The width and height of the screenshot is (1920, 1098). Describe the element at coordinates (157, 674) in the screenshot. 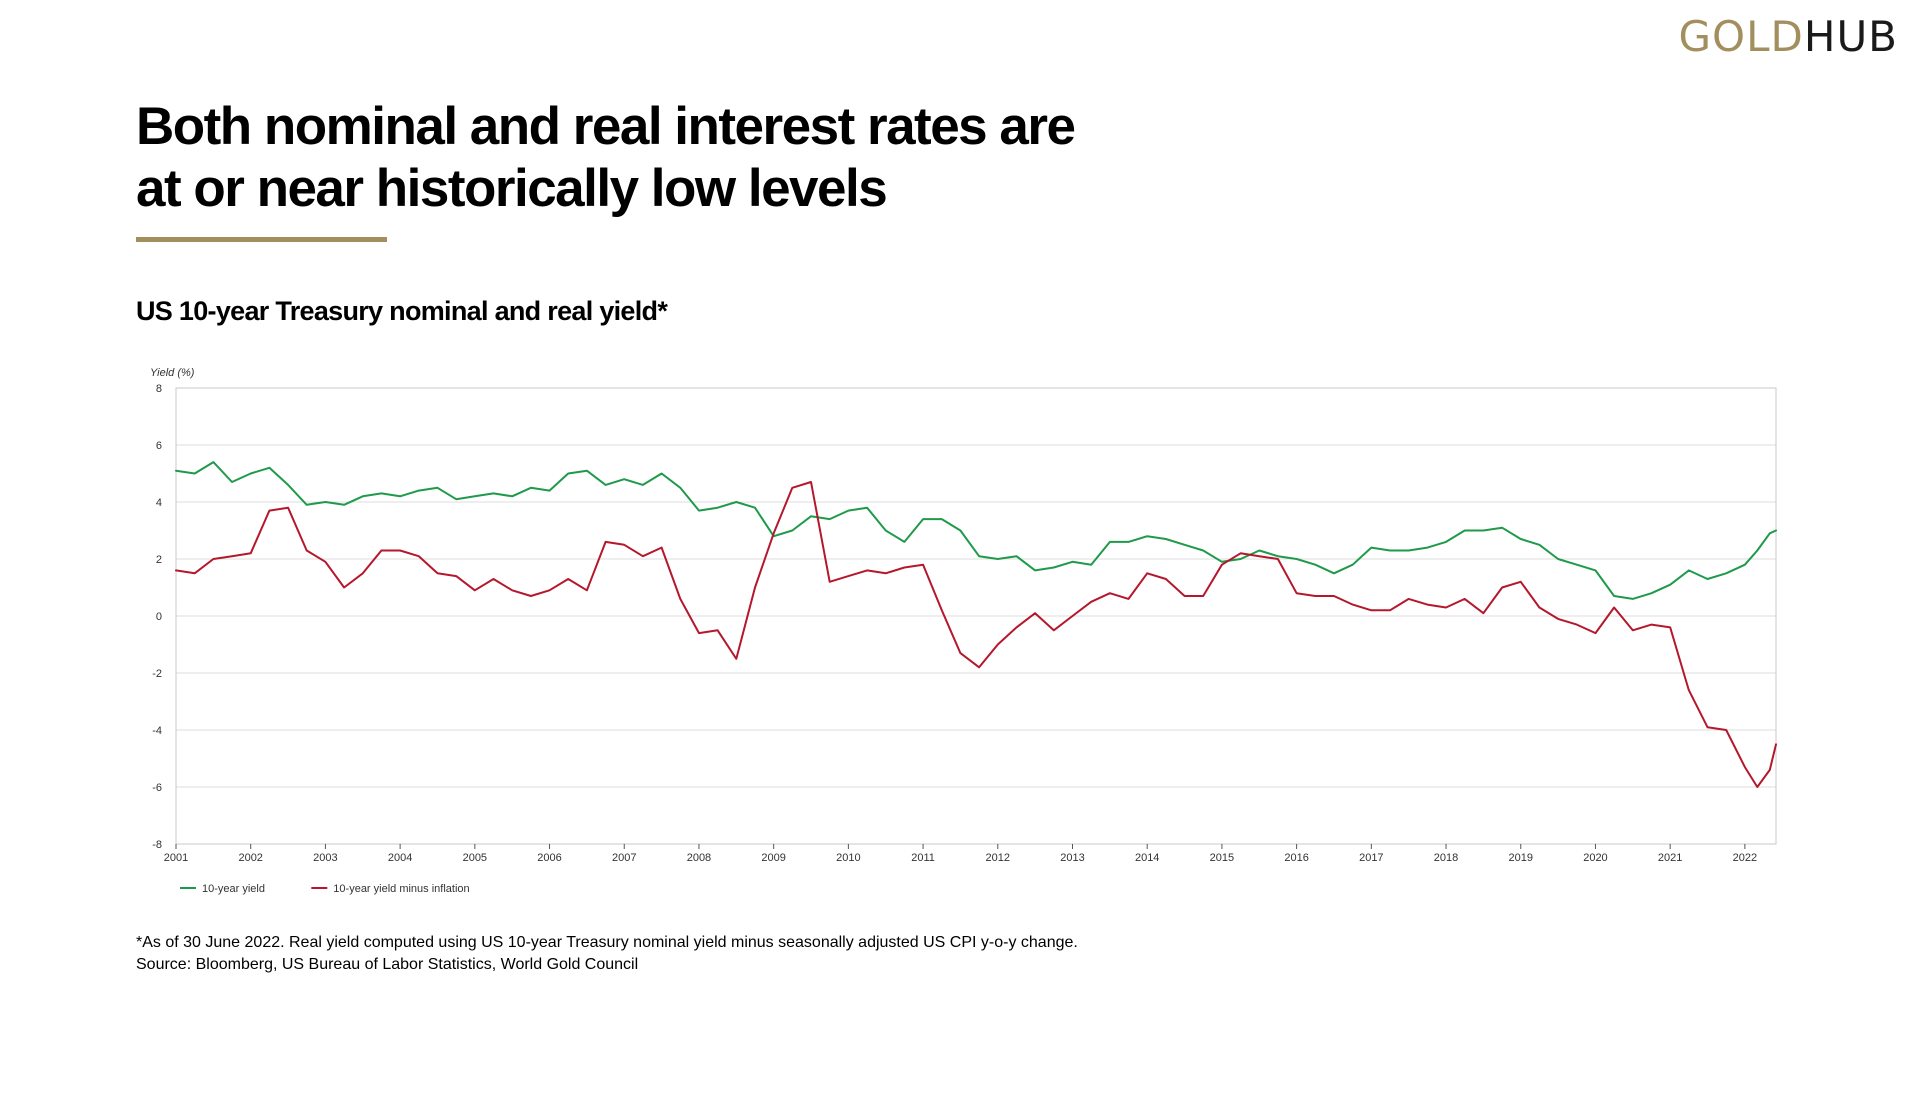

I see `y-tick-label: -2` at that location.